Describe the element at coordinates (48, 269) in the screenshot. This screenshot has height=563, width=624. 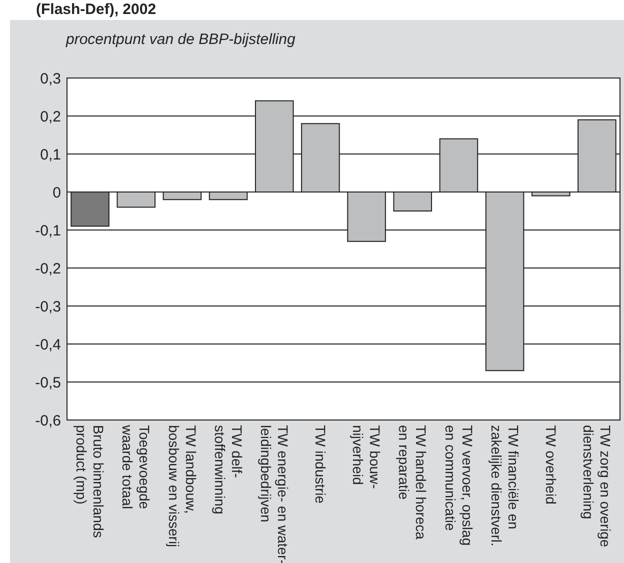
I see `y-tick-label: -0,2` at that location.